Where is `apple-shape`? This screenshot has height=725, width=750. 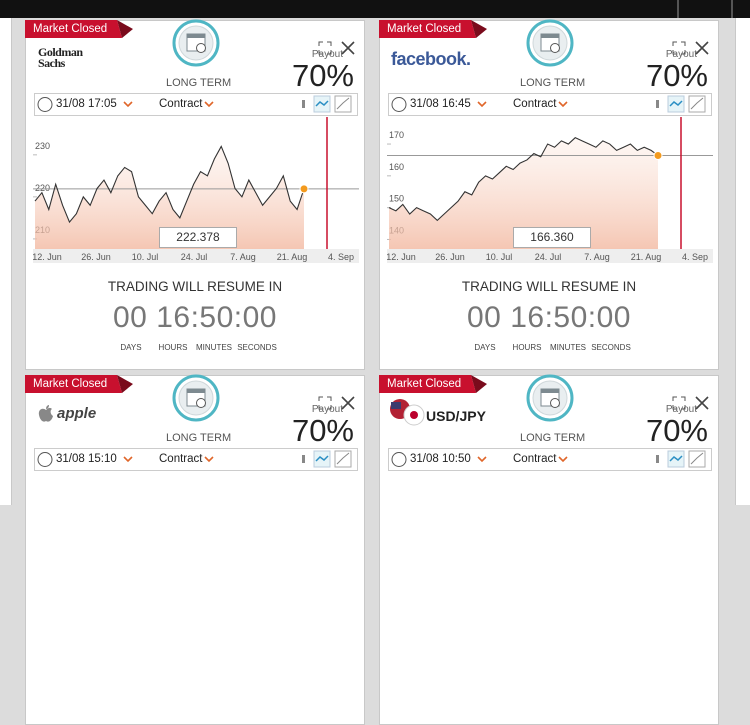
apple-shape is located at coordinates (45, 413).